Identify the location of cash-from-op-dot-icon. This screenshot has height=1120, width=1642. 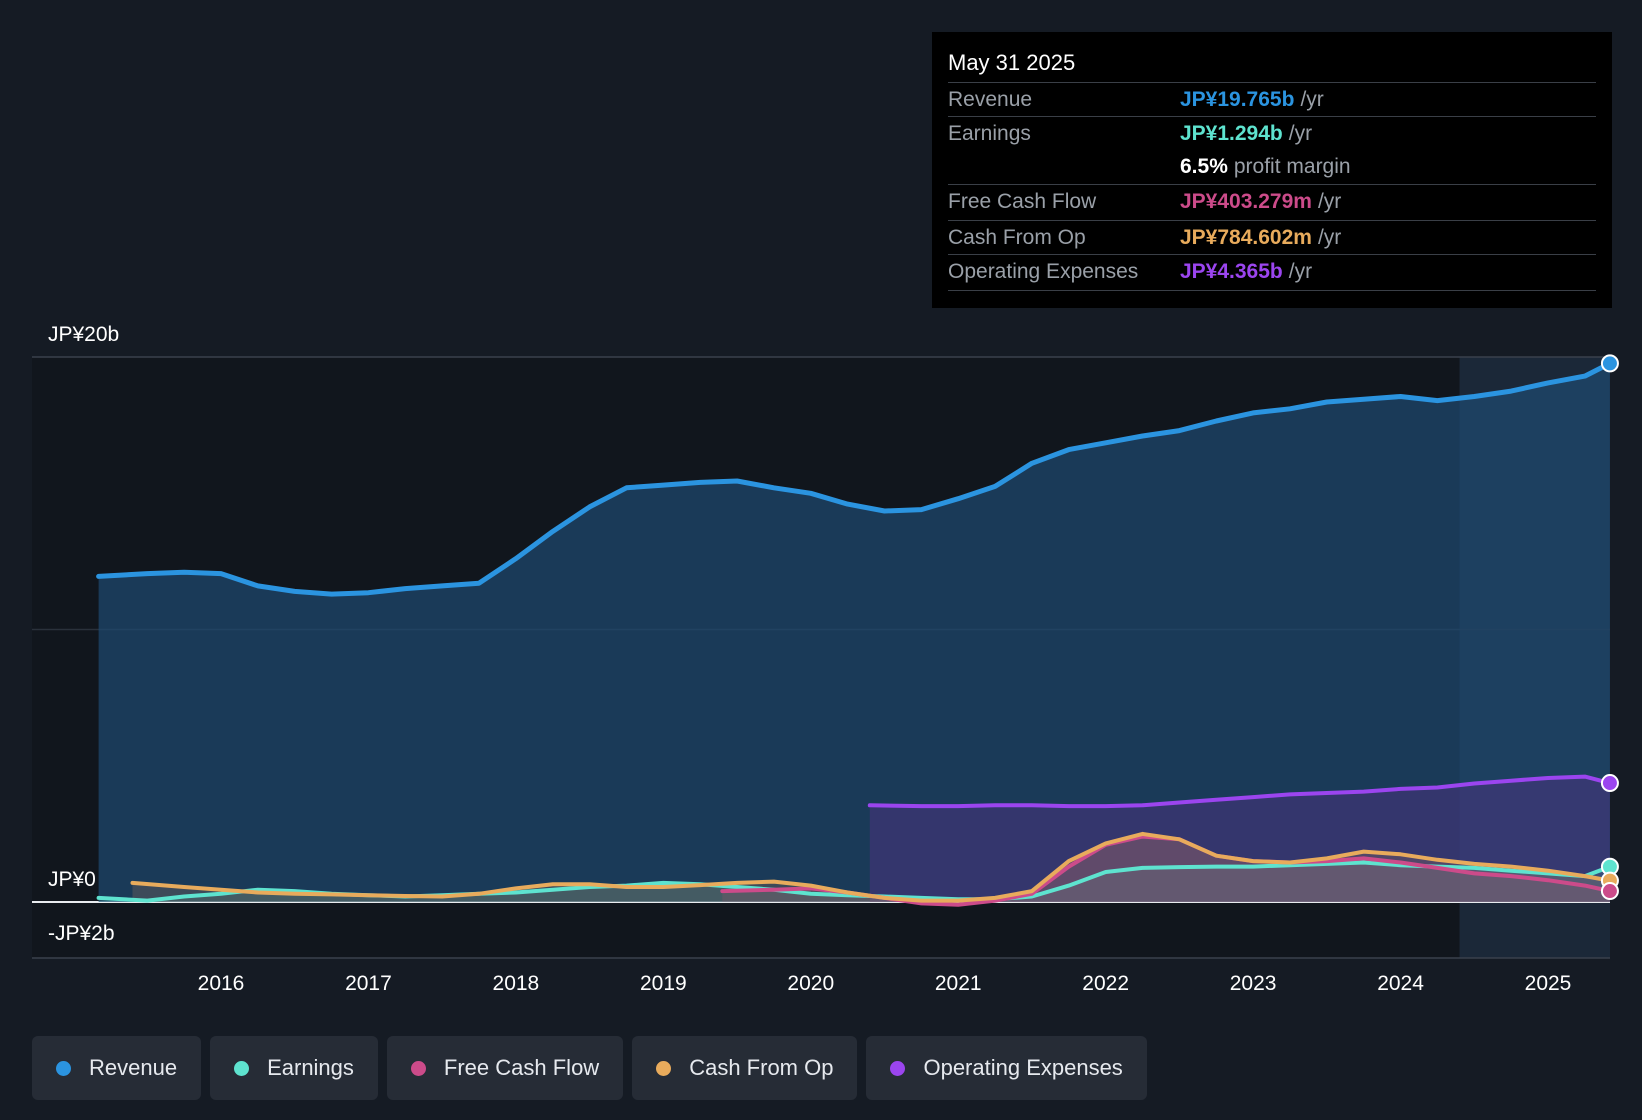
(664, 1068).